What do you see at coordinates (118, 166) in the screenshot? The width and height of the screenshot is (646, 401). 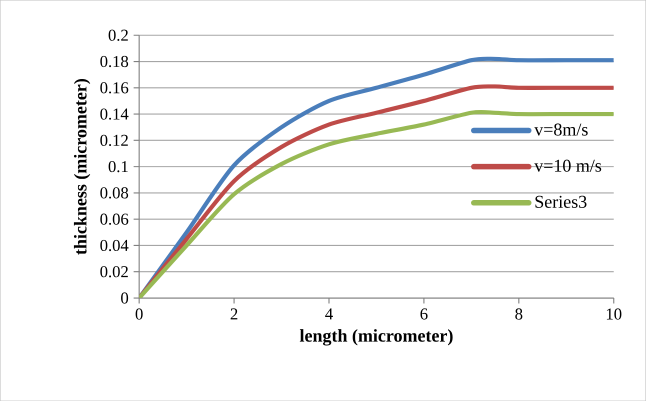 I see `y-tick-label: 0.1` at bounding box center [118, 166].